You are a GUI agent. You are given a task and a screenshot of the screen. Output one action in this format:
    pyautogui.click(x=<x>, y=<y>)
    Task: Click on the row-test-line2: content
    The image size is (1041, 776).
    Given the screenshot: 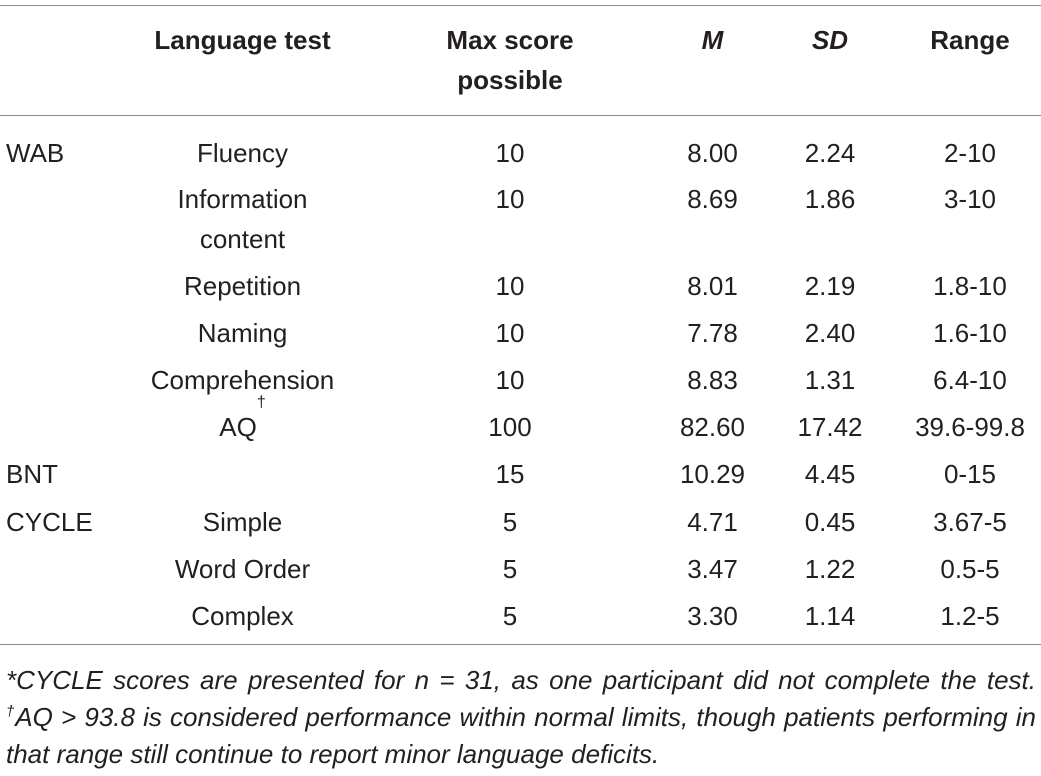 What is the action you would take?
    pyautogui.click(x=242, y=239)
    